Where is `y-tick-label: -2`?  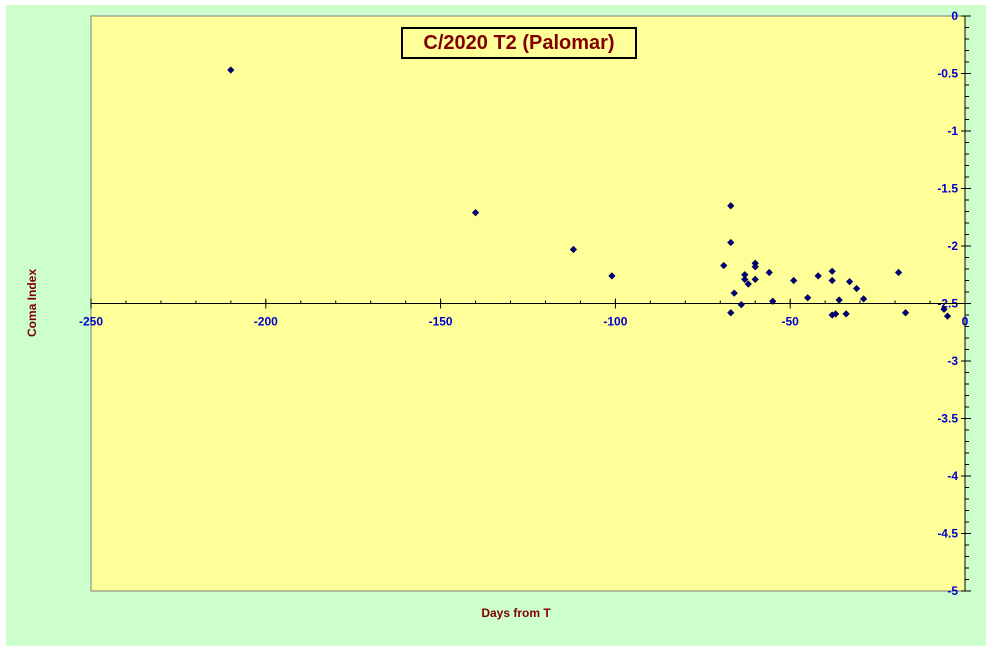 y-tick-label: -2 is located at coordinates (952, 246).